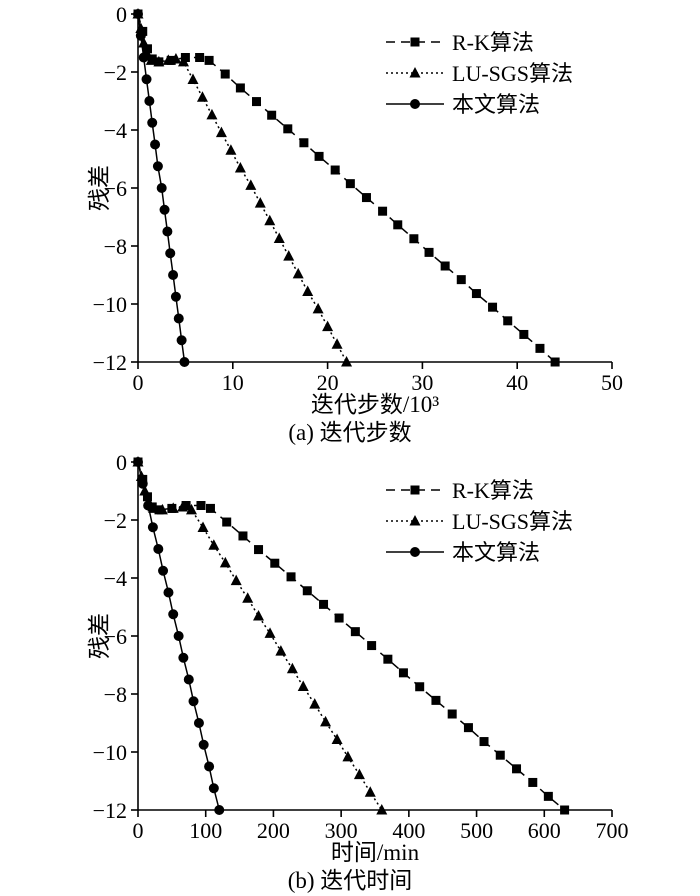  What do you see at coordinates (121, 462) in the screenshot?
I see `y-tick-label: 0` at bounding box center [121, 462].